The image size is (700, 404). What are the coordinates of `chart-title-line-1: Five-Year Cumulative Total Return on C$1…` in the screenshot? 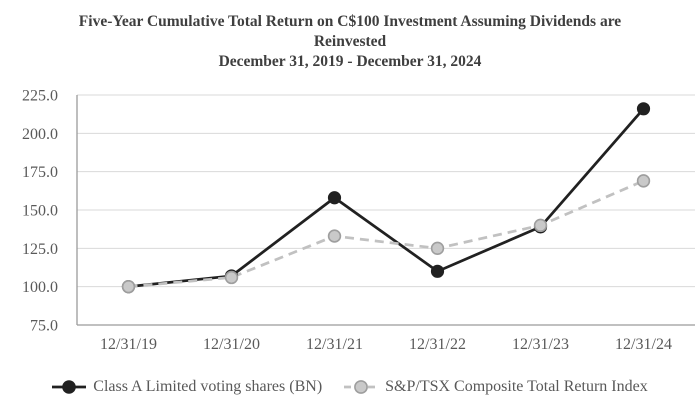 It's located at (350, 21).